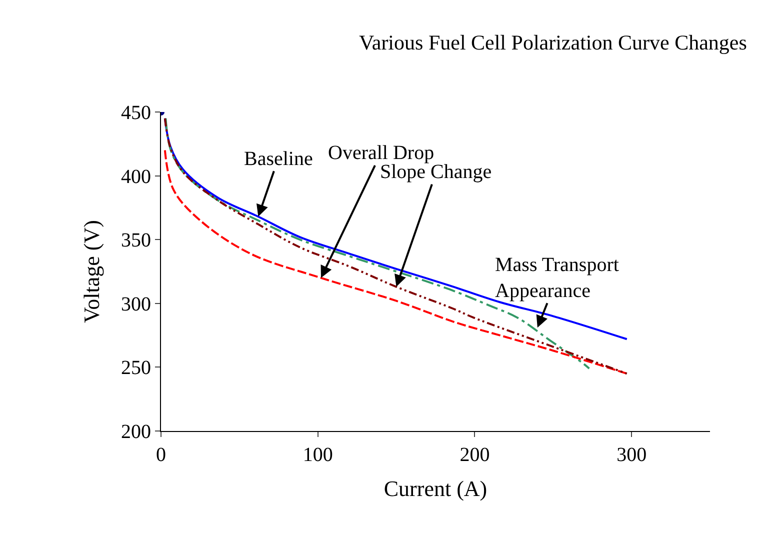 This screenshot has height=535, width=770. What do you see at coordinates (631, 455) in the screenshot?
I see `x-tick-label: 300` at bounding box center [631, 455].